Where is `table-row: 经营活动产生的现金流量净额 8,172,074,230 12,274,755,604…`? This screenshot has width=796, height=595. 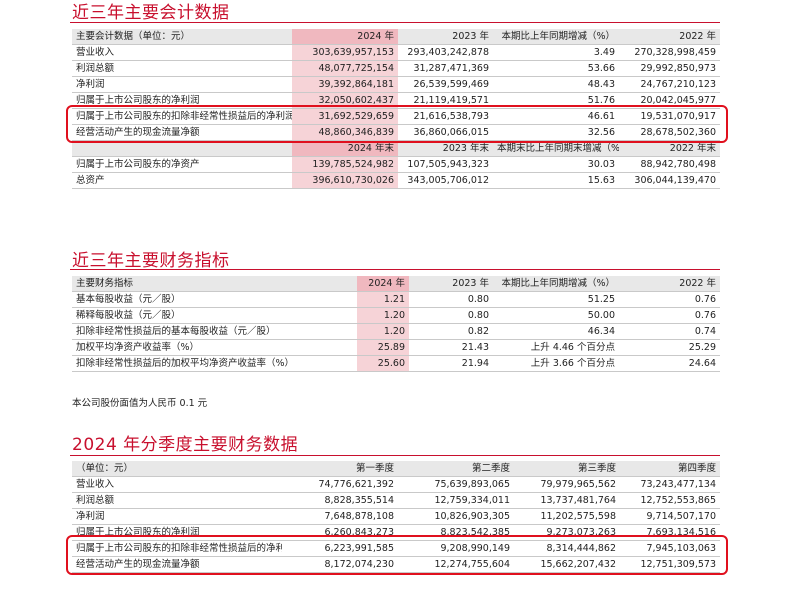 table-row: 经营活动产生的现金流量净额 8,172,074,230 12,274,755,604… is located at coordinates (396, 564).